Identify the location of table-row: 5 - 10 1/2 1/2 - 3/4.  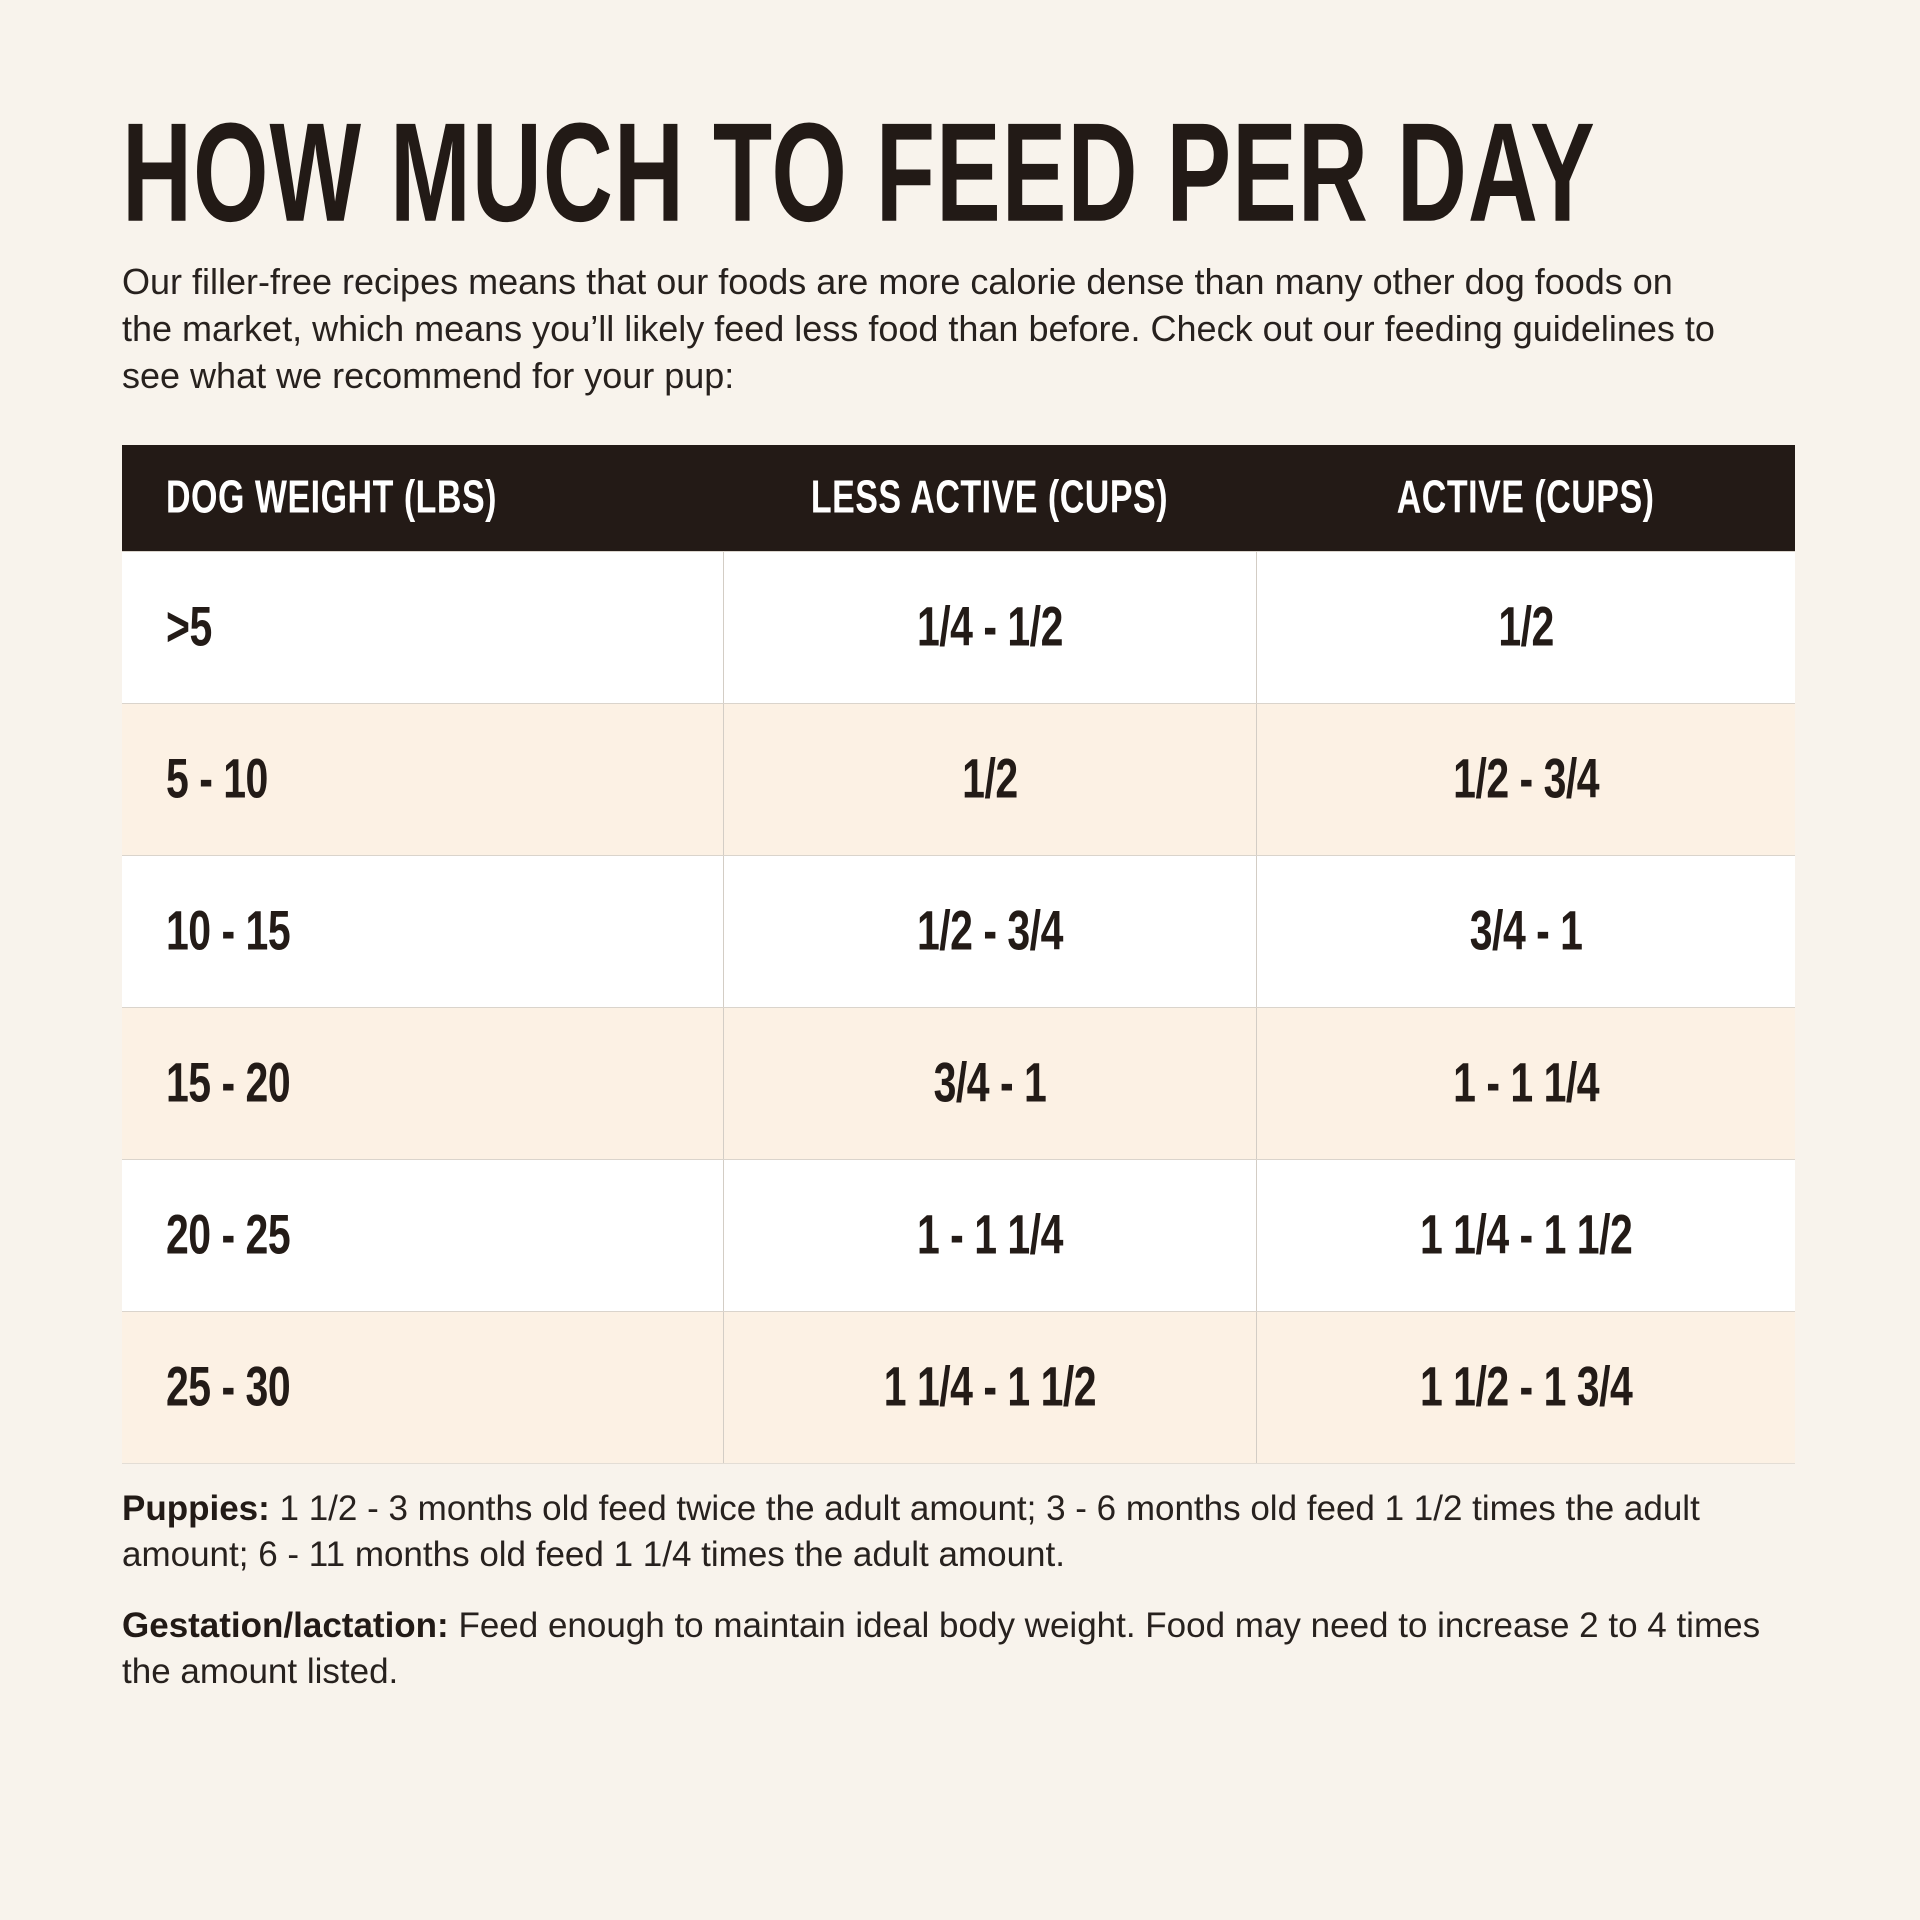
(958, 779).